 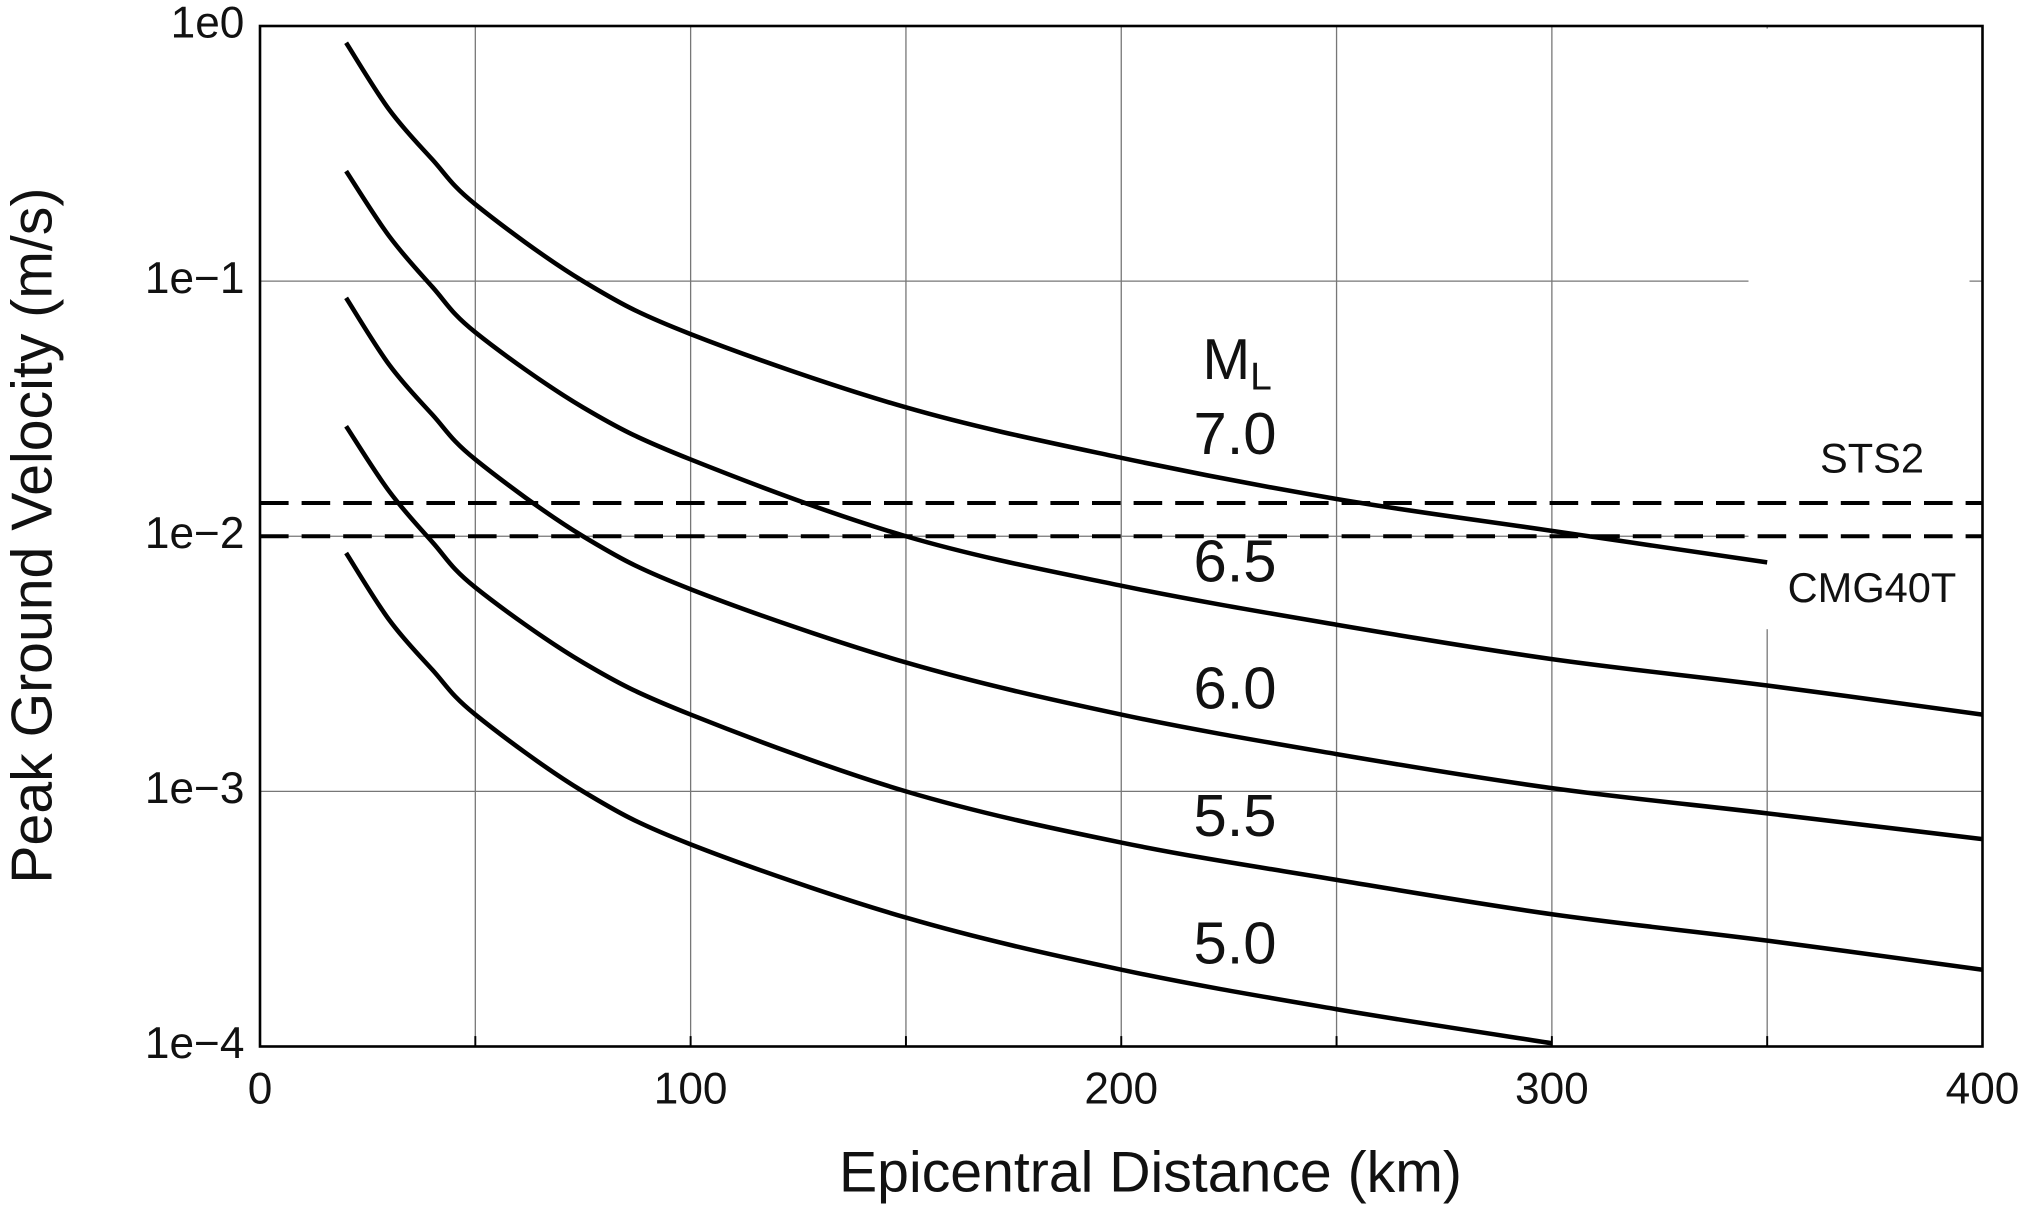 I want to click on curve-label: 5.0, so click(x=1234, y=942).